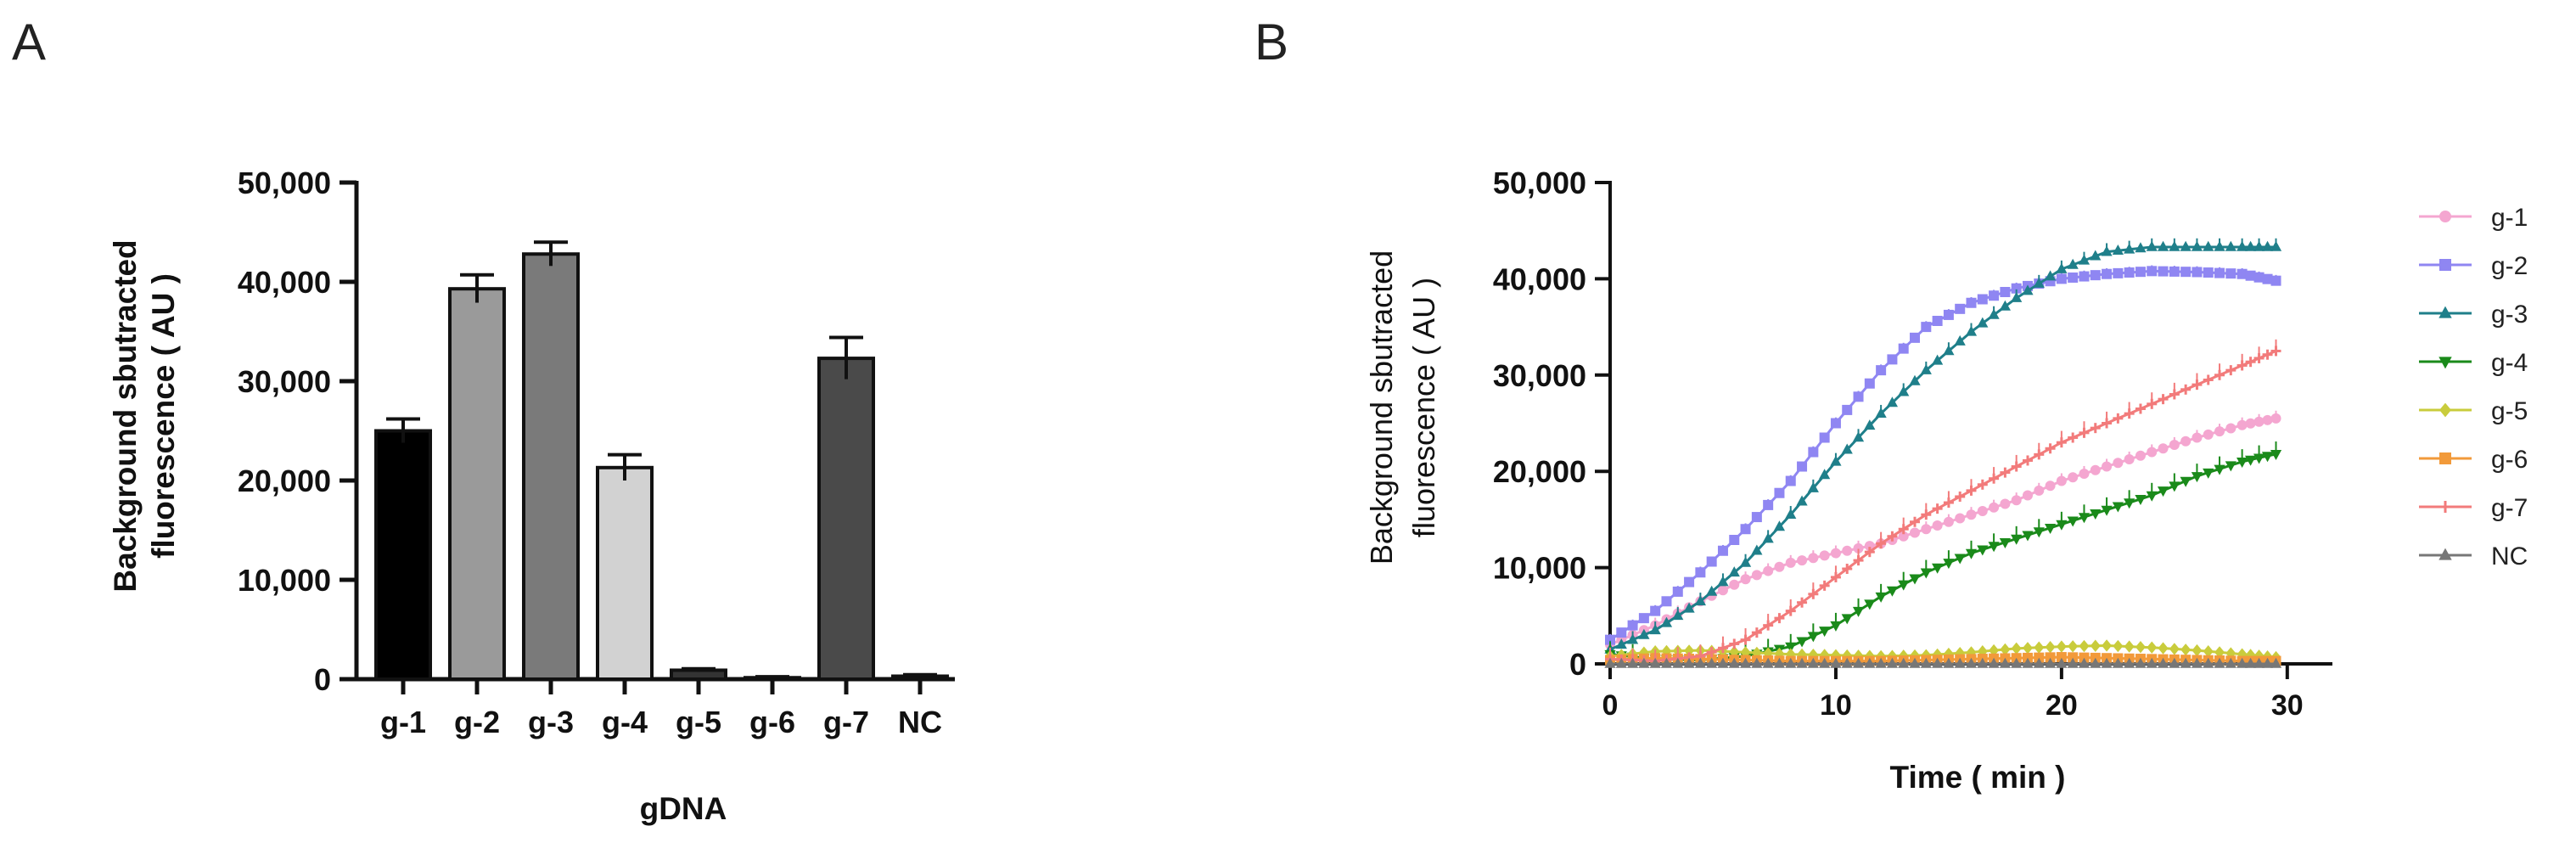 This screenshot has width=2576, height=843. Describe the element at coordinates (2509, 363) in the screenshot. I see `legend-label: g-4` at that location.